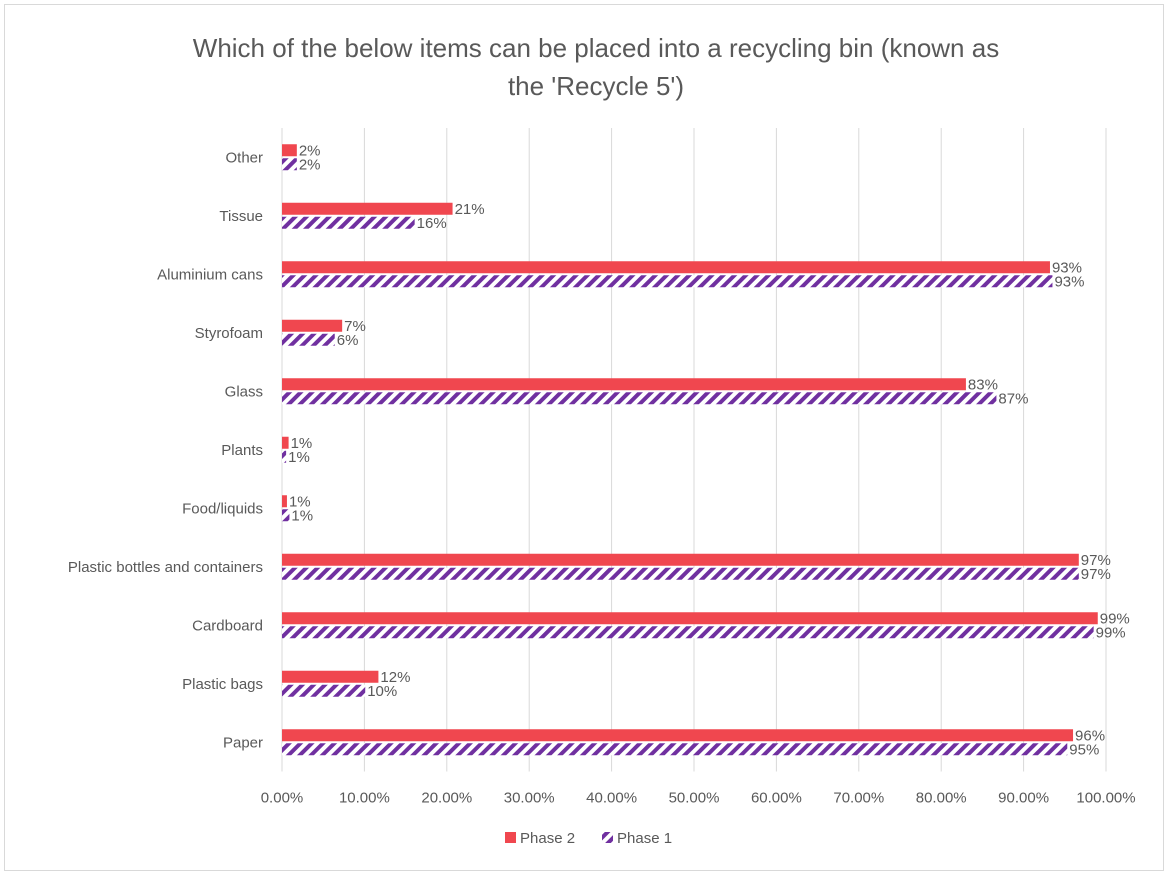  I want to click on legend: Phase 2 Phase 1, so click(588, 838).